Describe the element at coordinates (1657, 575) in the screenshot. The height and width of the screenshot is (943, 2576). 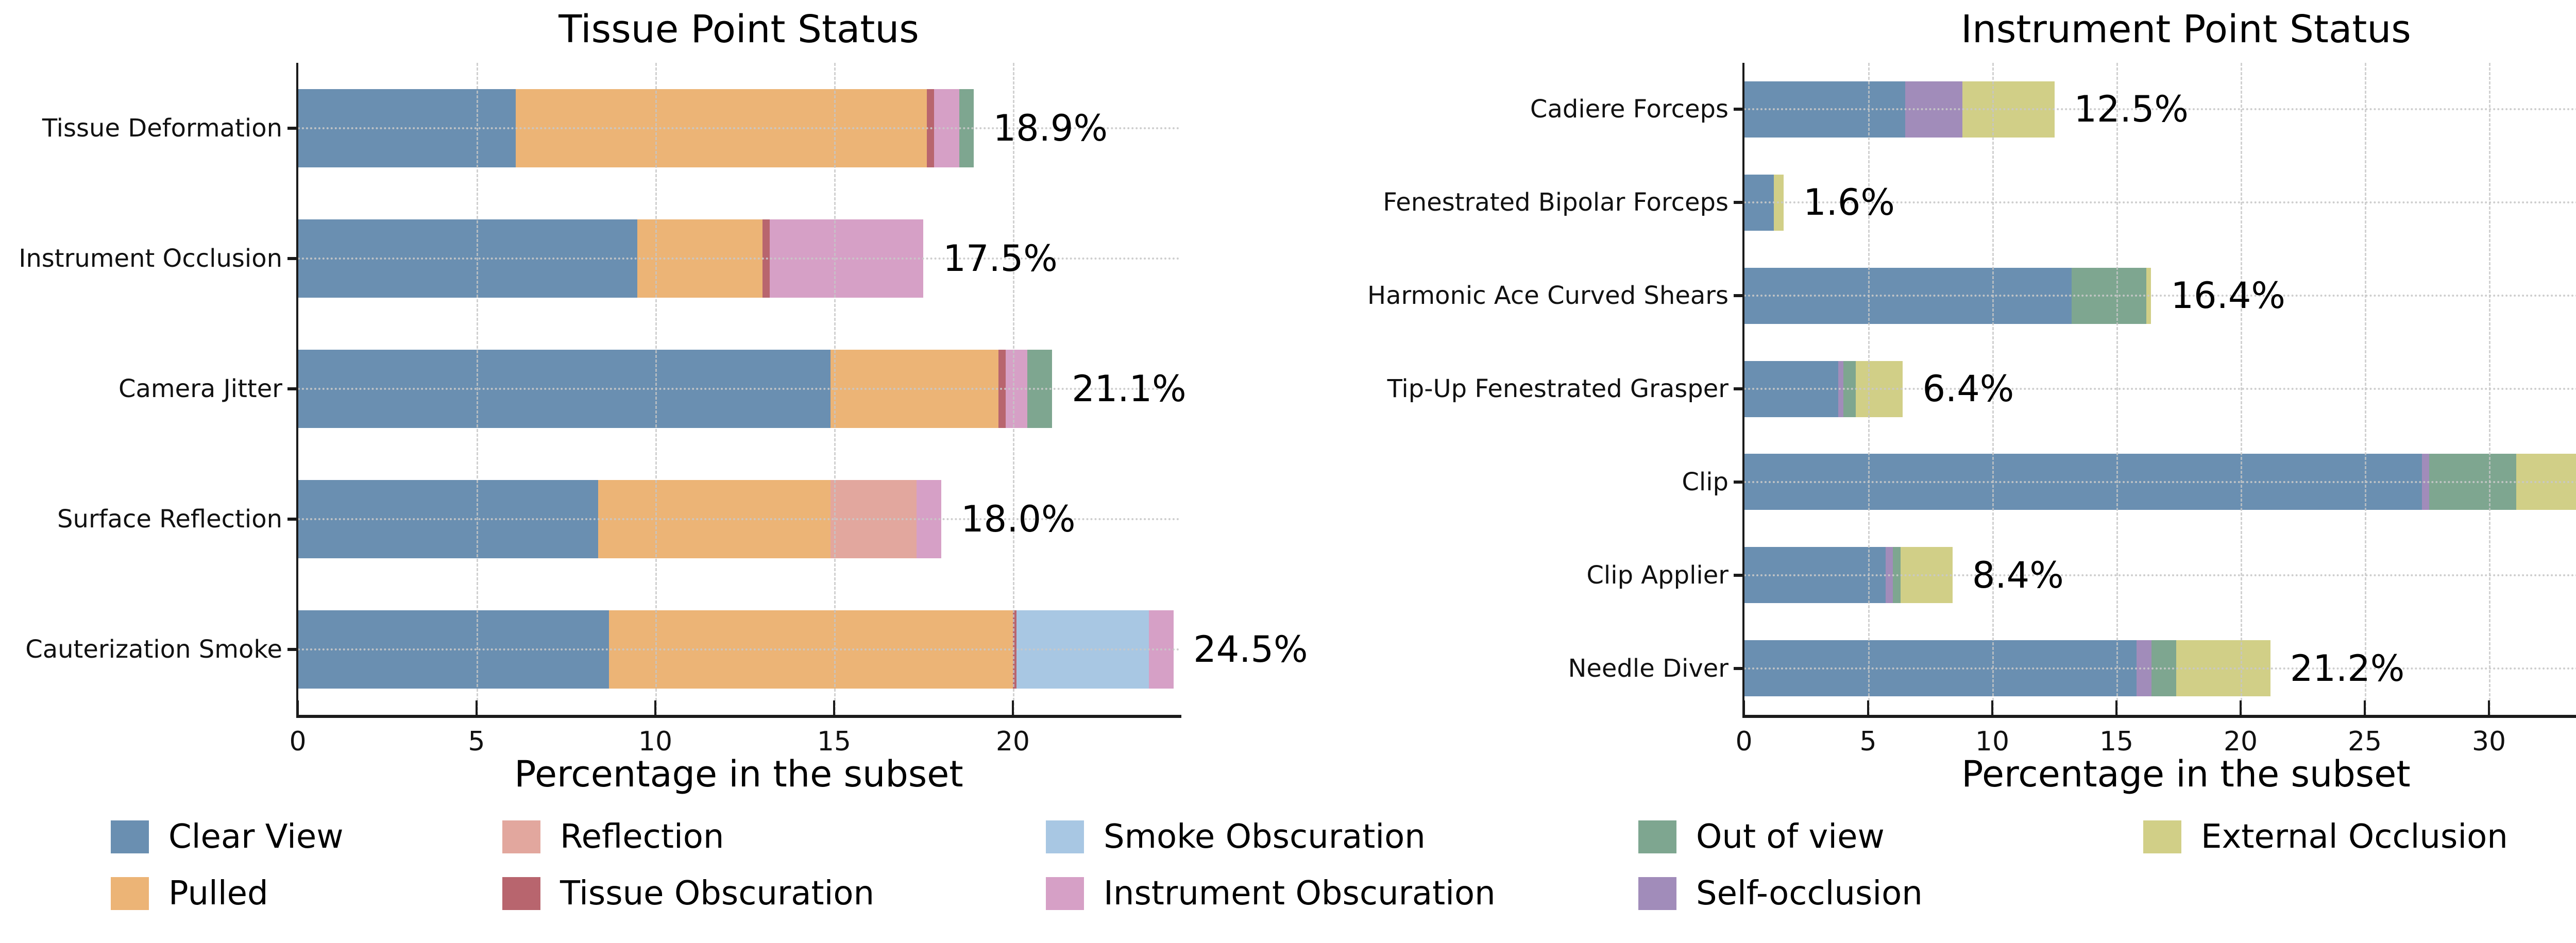
I see `instrument-category-label: Clip Applier` at that location.